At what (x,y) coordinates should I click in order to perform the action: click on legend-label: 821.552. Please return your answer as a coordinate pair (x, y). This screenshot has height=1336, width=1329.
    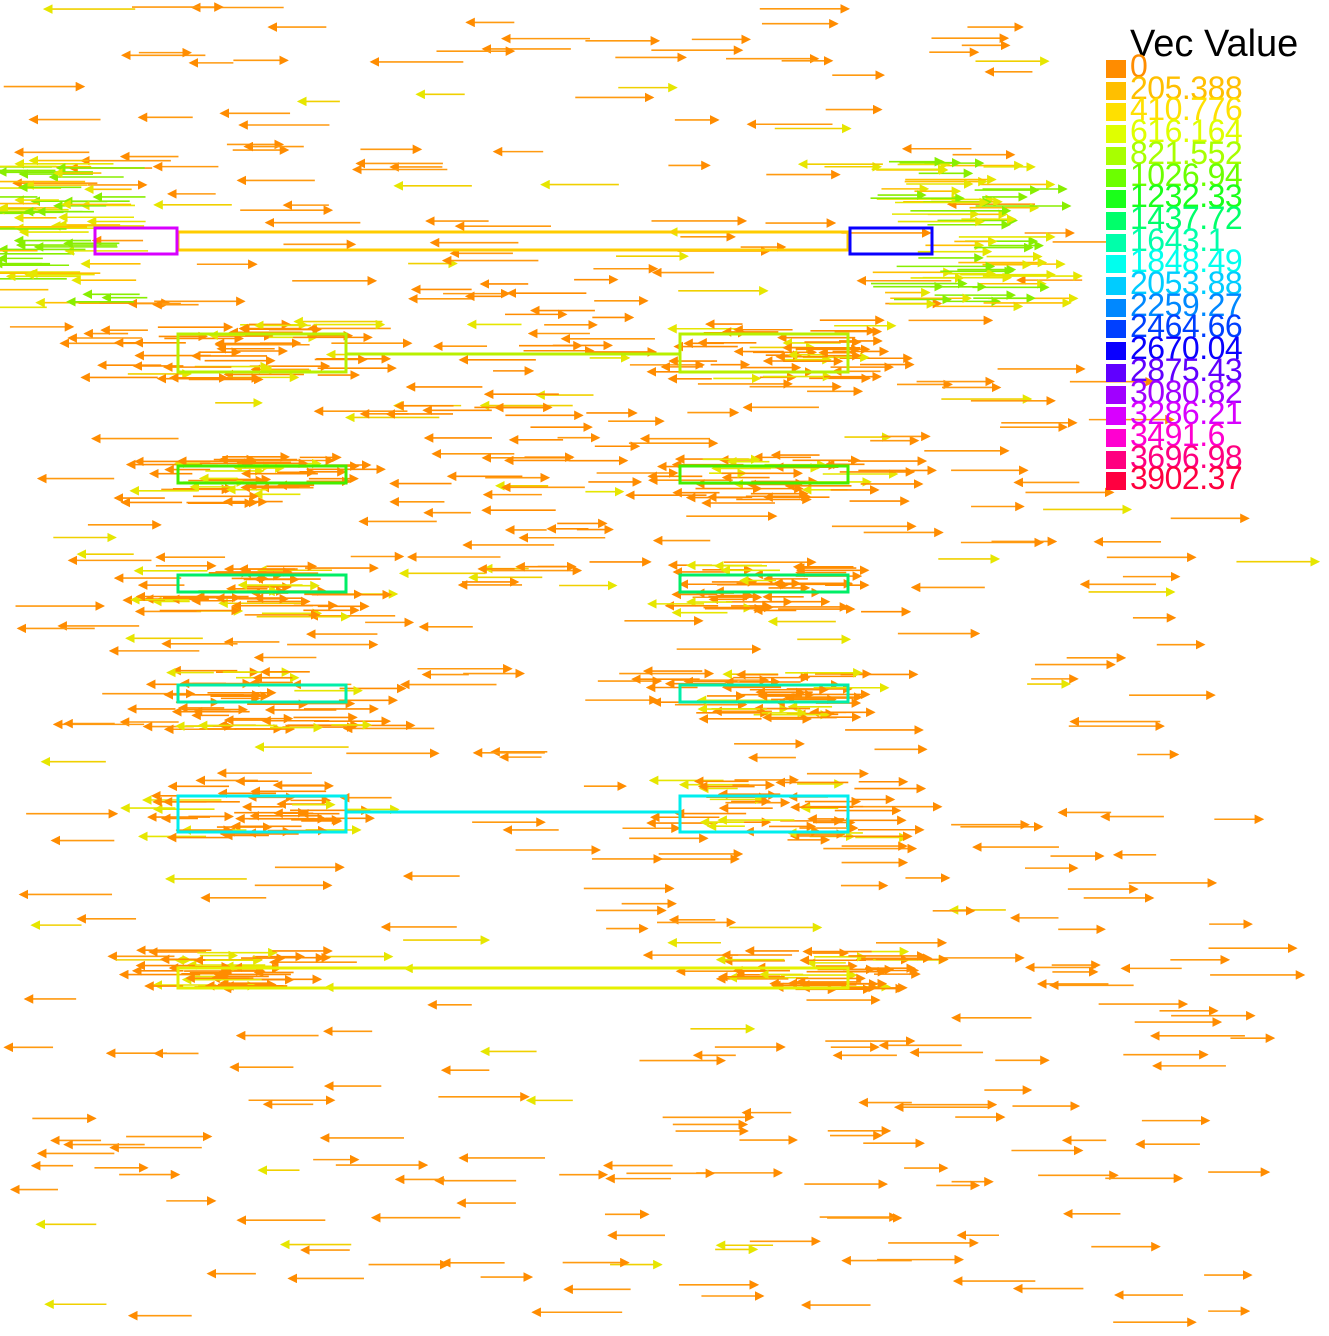
    Looking at the image, I should click on (1186, 152).